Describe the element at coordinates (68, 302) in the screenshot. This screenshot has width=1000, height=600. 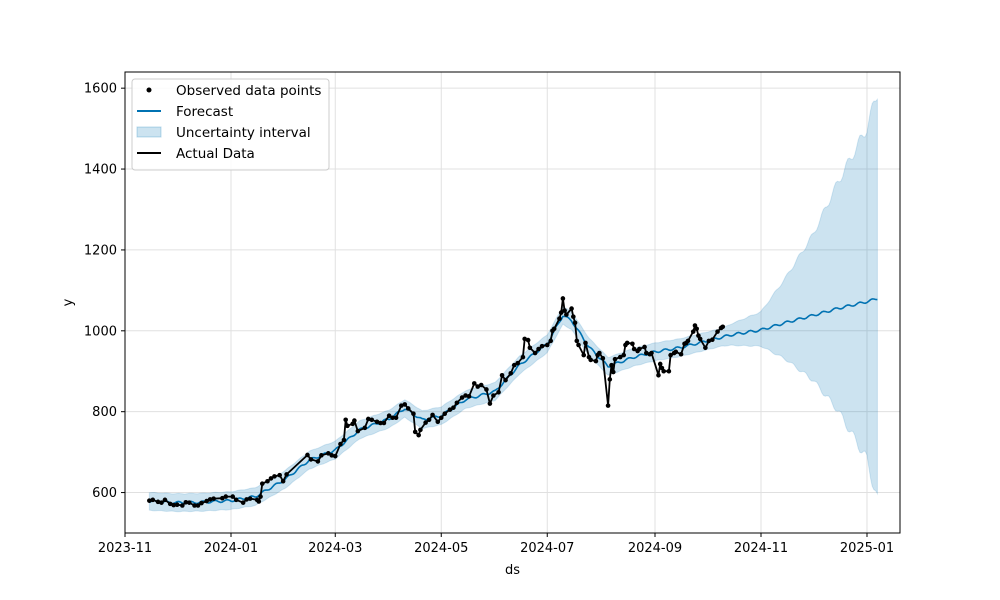
I see `y-axis-label: y` at that location.